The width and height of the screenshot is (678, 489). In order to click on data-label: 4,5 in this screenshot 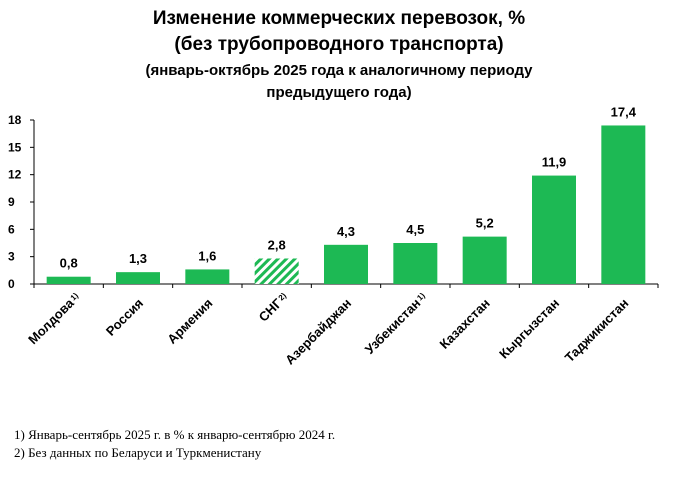, I will do `click(415, 229)`.